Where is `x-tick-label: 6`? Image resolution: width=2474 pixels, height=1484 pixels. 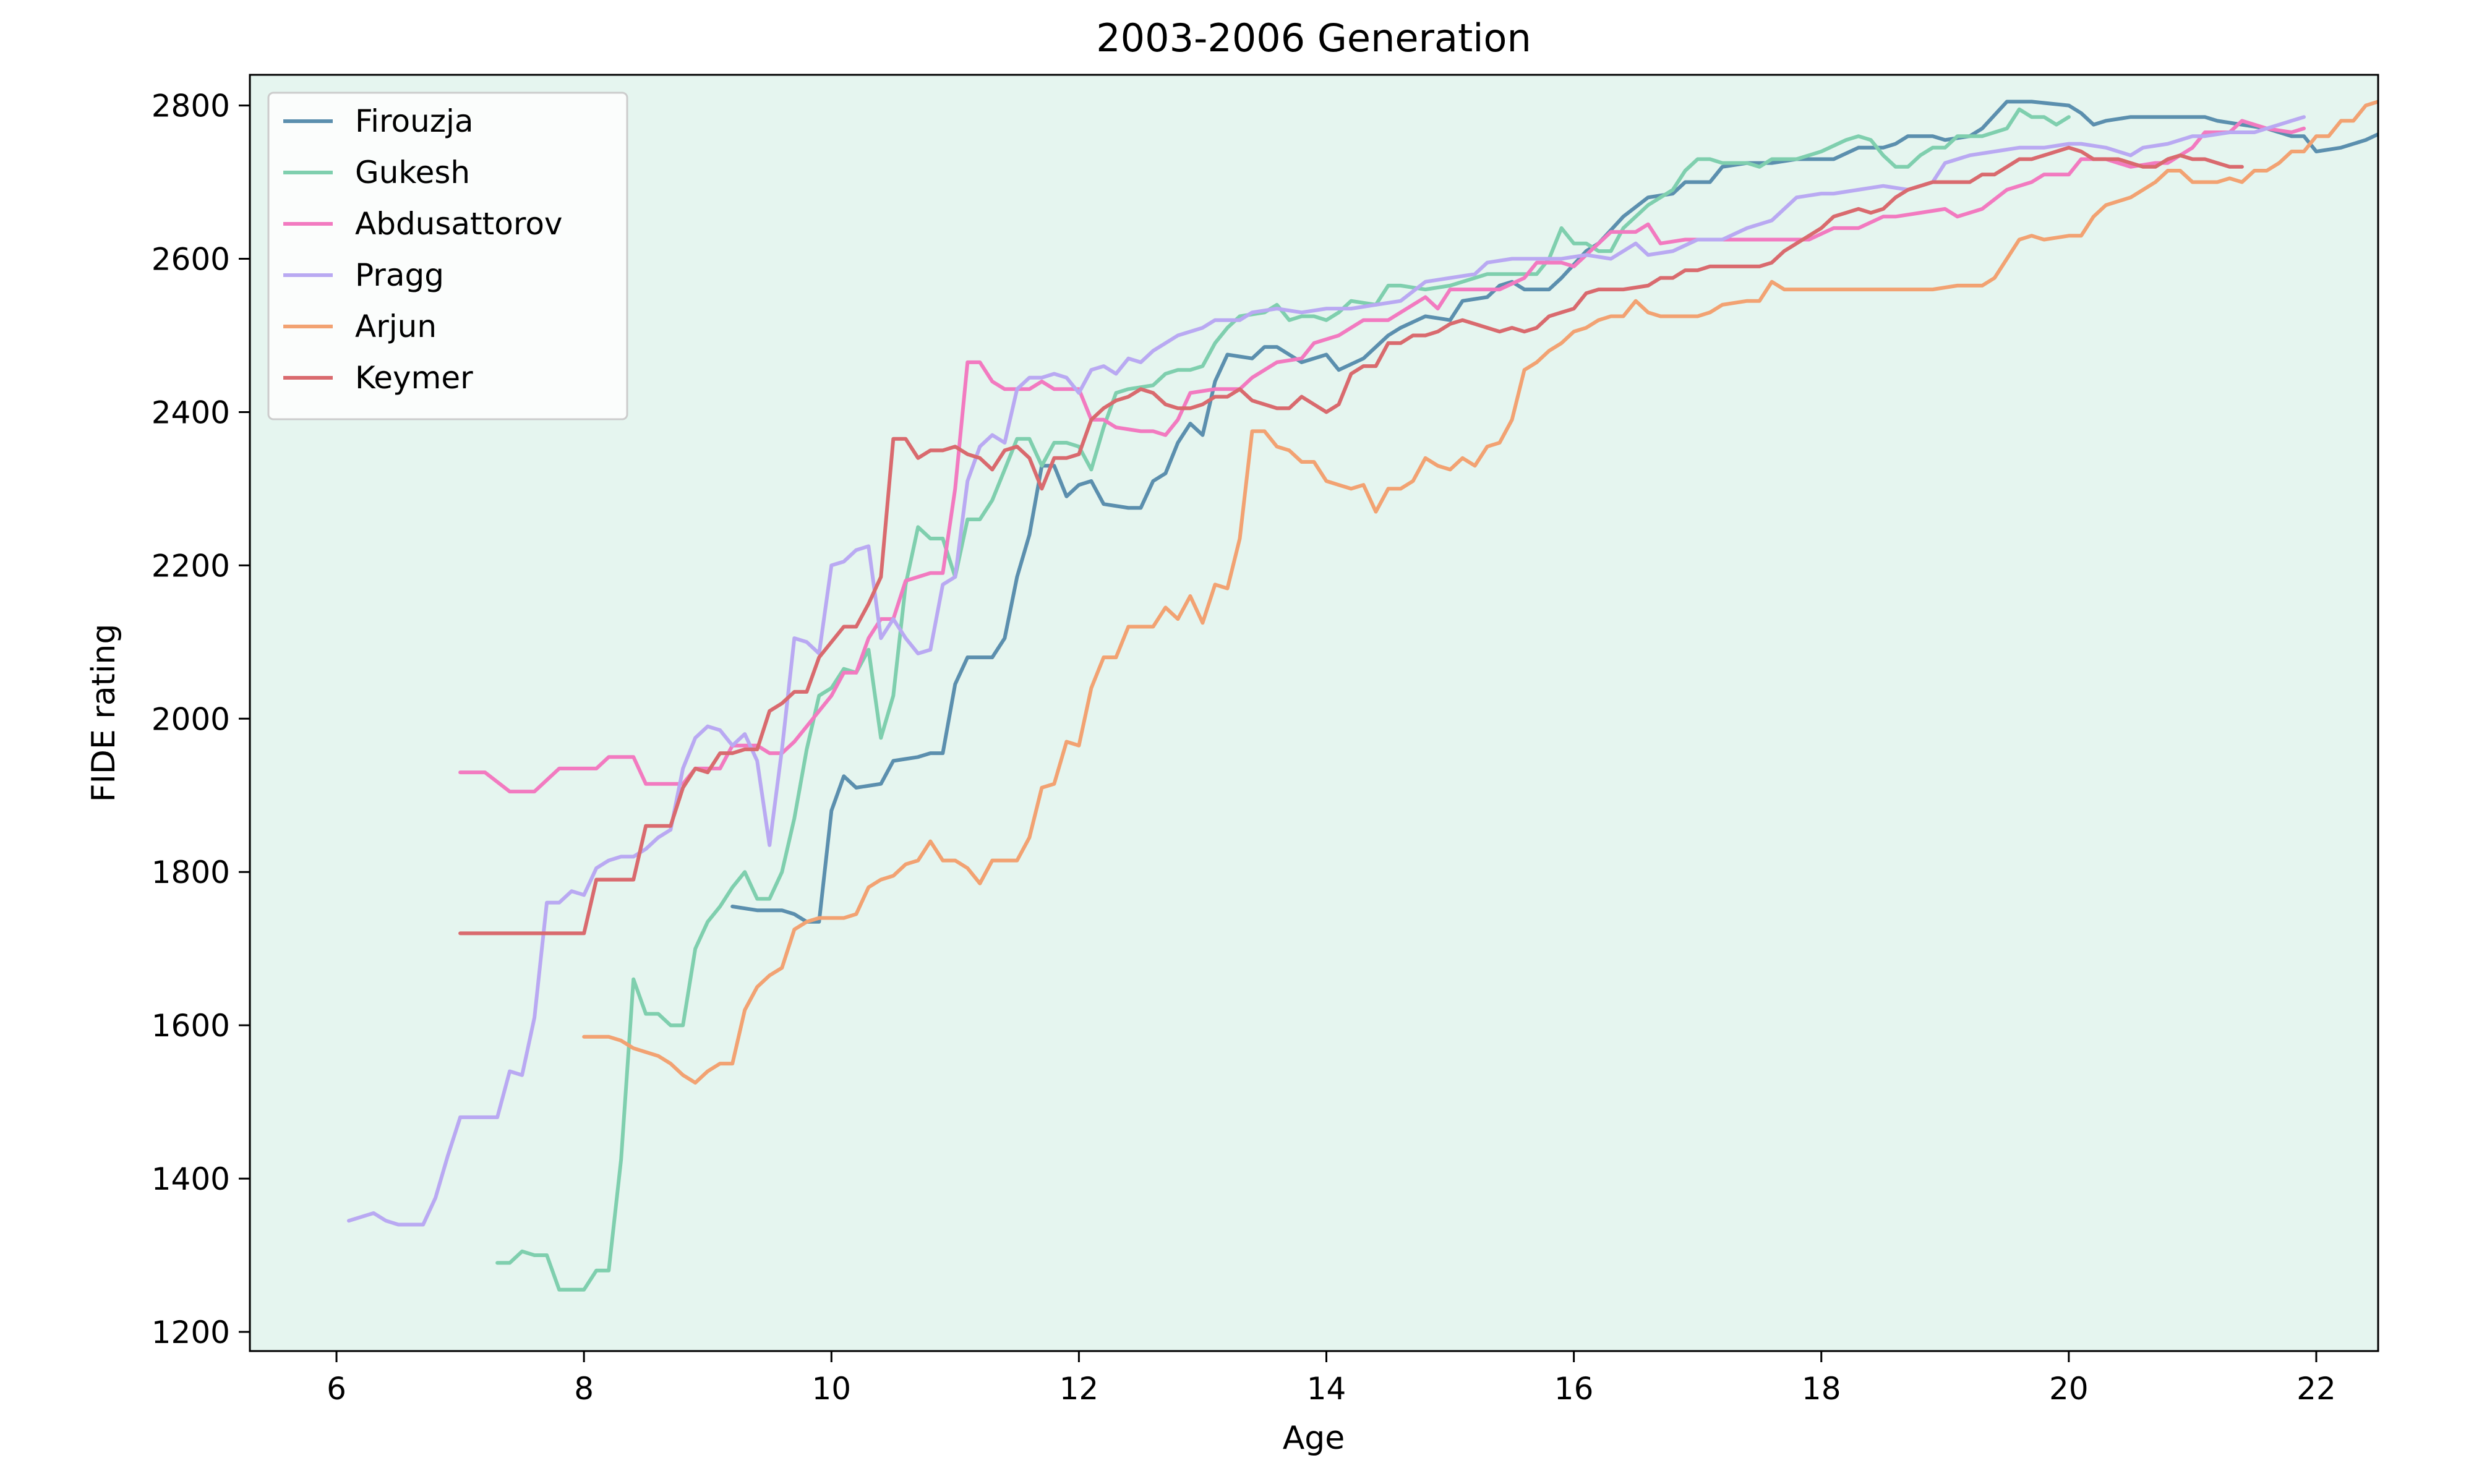
x-tick-label: 6 is located at coordinates (337, 1389).